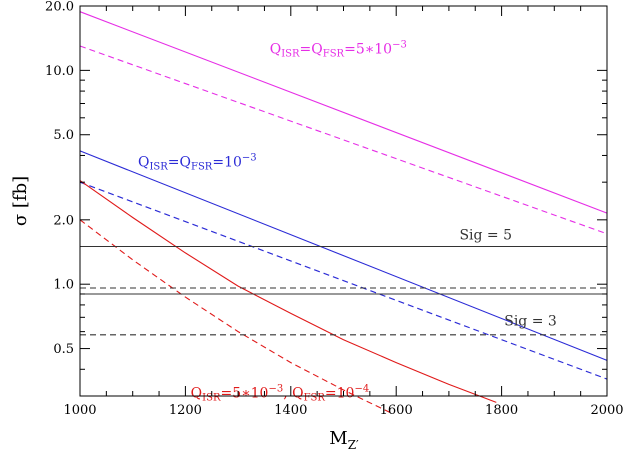 Image resolution: width=626 pixels, height=450 pixels. What do you see at coordinates (20, 201) in the screenshot?
I see `y-axis-label: σ [fb]` at bounding box center [20, 201].